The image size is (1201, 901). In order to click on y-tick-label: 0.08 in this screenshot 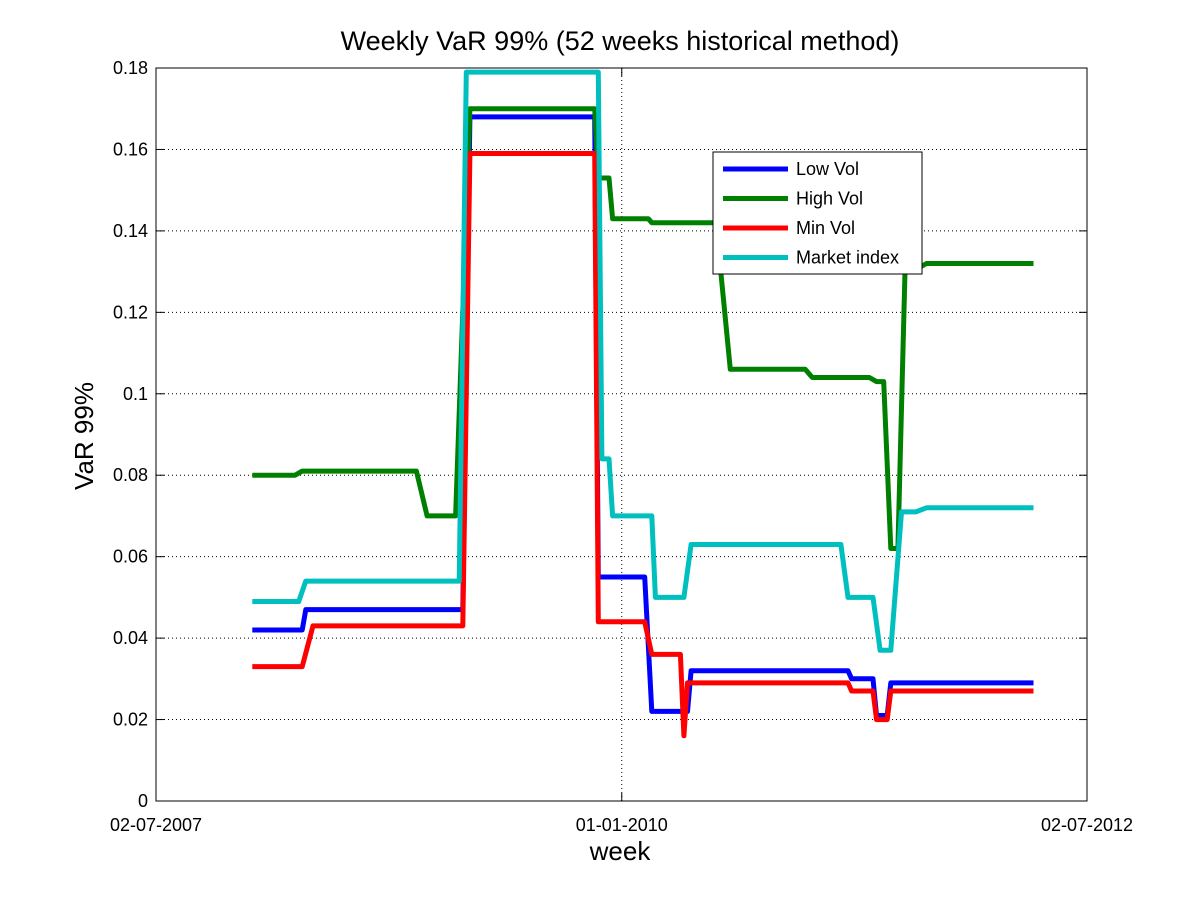, I will do `click(130, 475)`.